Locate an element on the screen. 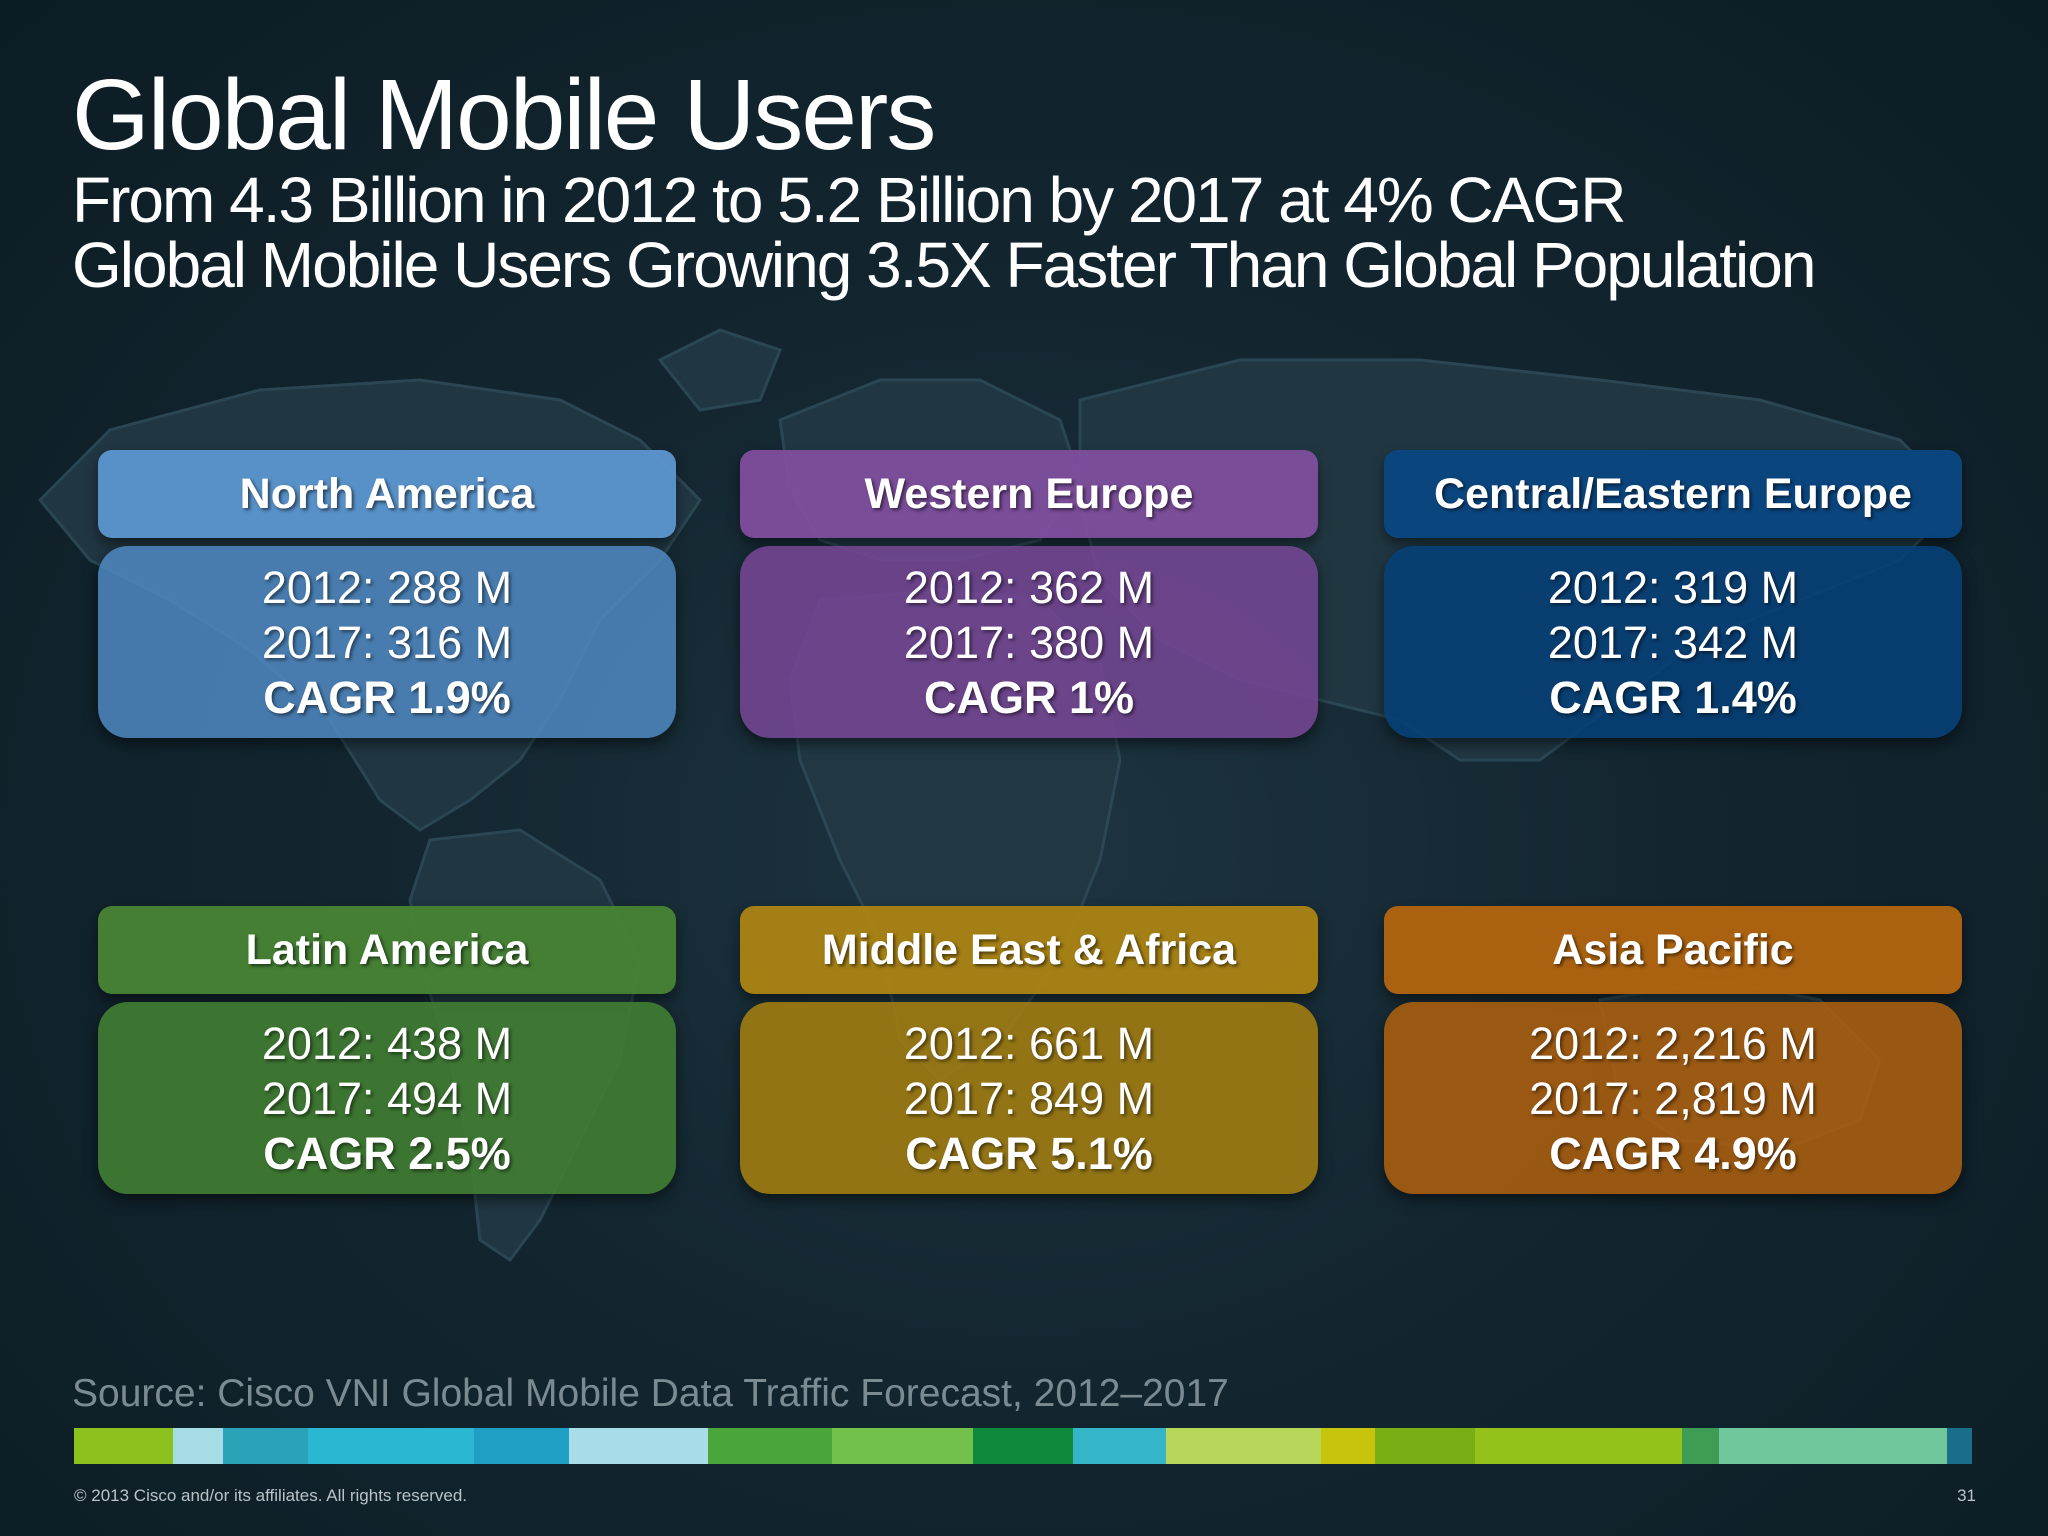 This screenshot has width=2048, height=1536. region-stats: 2012: 2,216 M 2017: 2,819 M CAGR 4.9% is located at coordinates (1673, 1098).